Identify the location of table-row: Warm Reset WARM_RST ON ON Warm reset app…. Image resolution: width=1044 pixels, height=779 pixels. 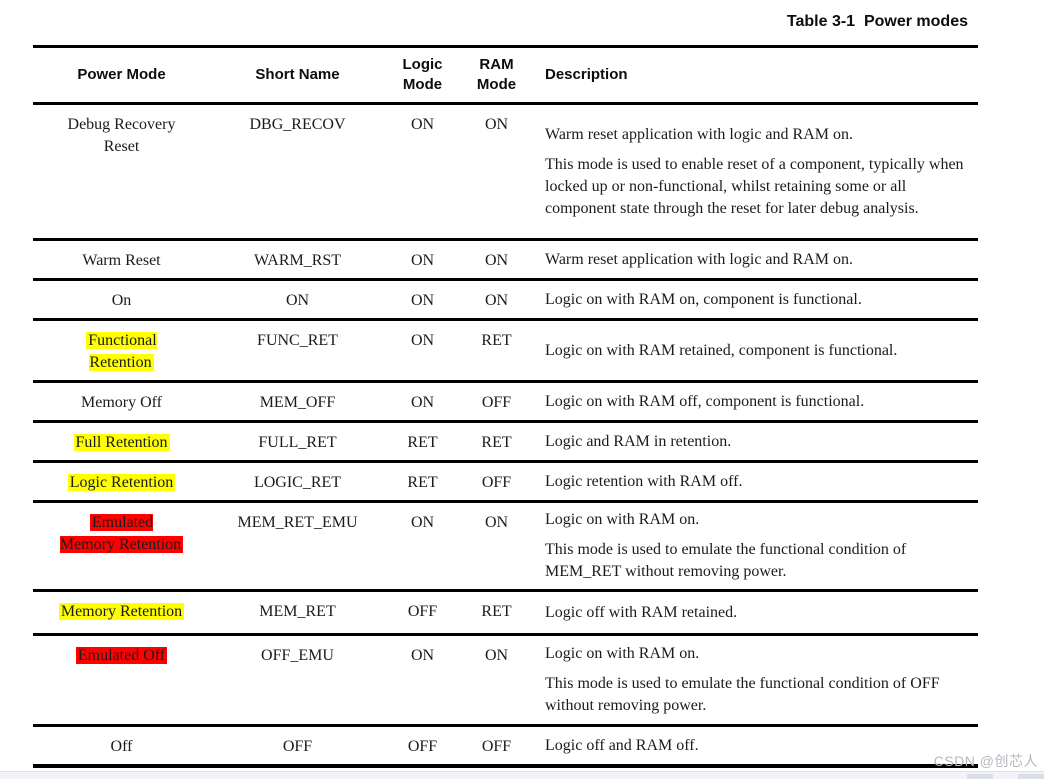
(505, 260).